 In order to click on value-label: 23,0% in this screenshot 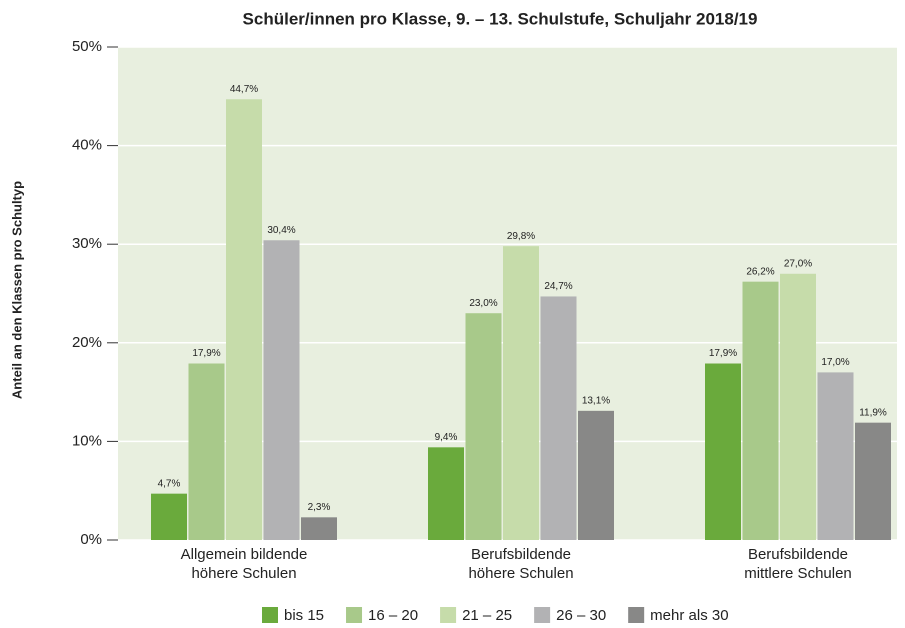, I will do `click(483, 303)`.